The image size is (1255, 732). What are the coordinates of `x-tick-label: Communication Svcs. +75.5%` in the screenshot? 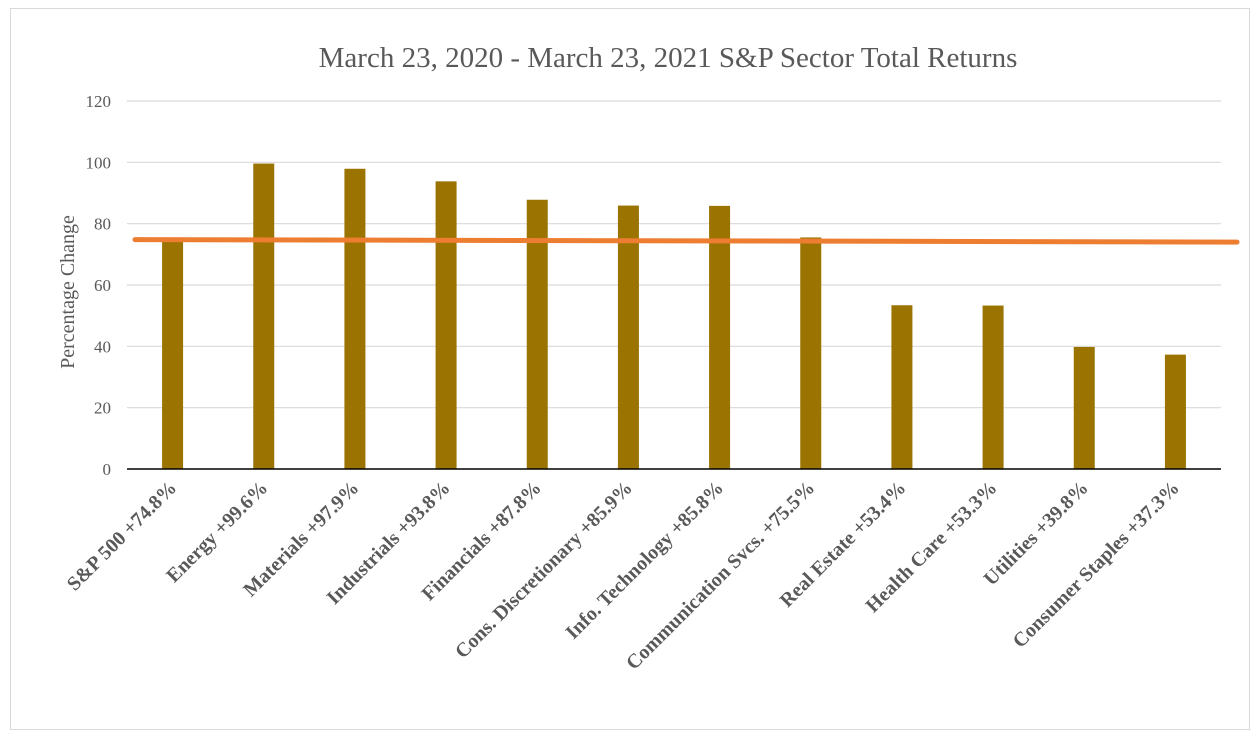 It's located at (720, 575).